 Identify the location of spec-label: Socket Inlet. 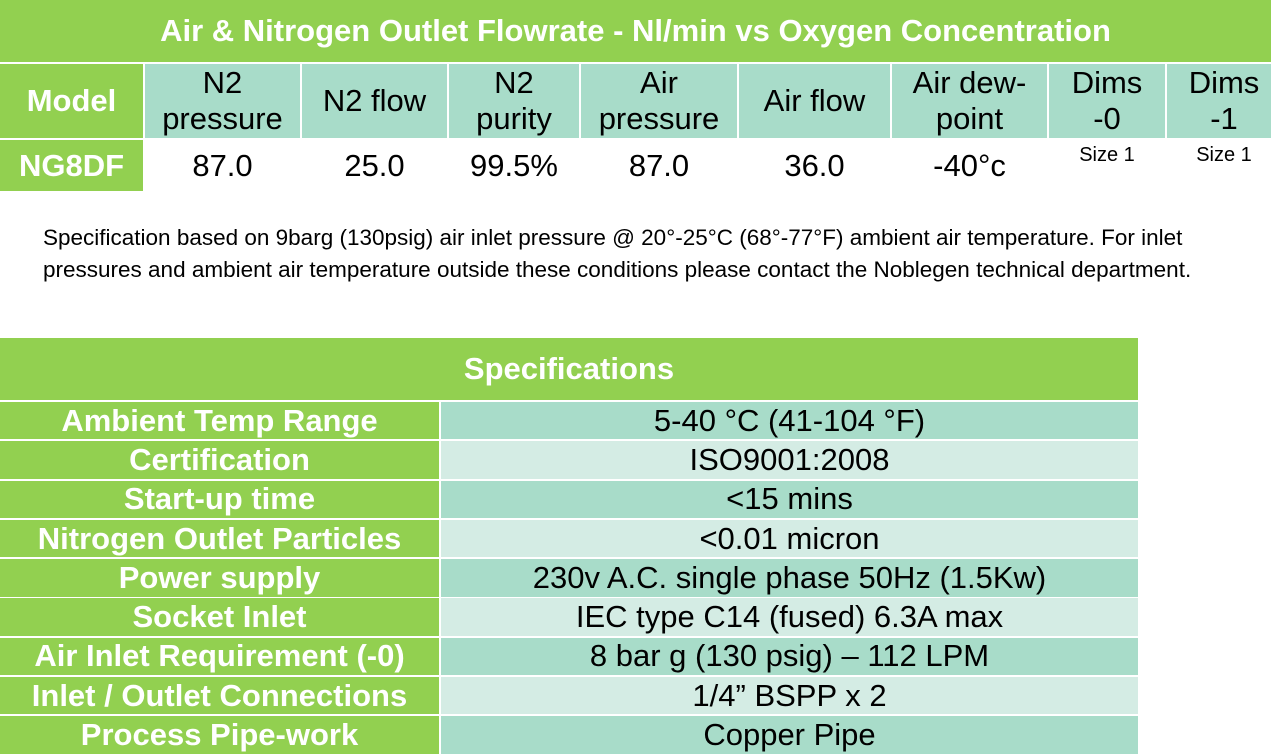
(219, 617).